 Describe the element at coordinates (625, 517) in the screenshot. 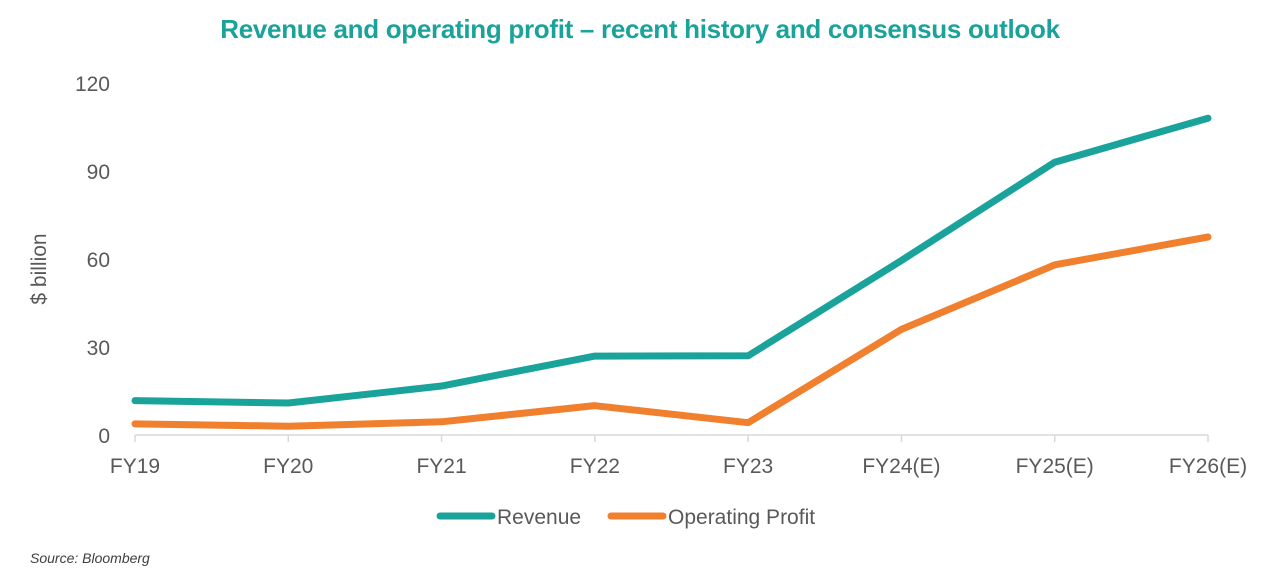

I see `chart-legend: Revenue Operating Profit` at that location.